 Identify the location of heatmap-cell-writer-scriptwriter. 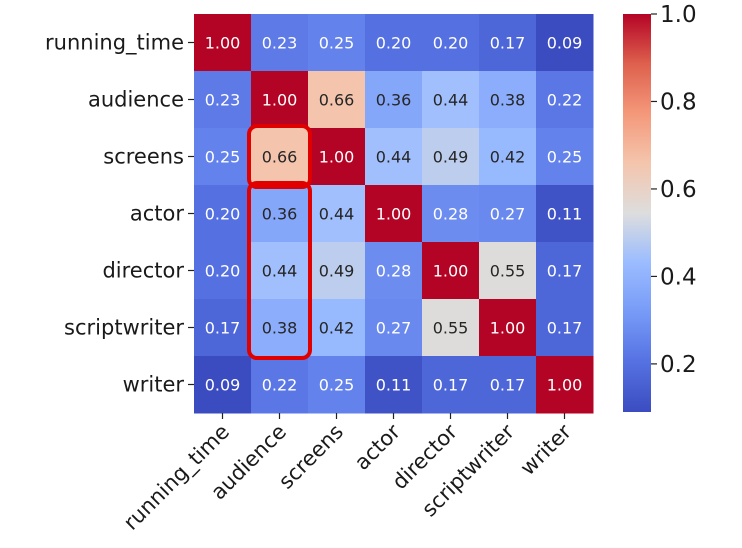
(508, 385).